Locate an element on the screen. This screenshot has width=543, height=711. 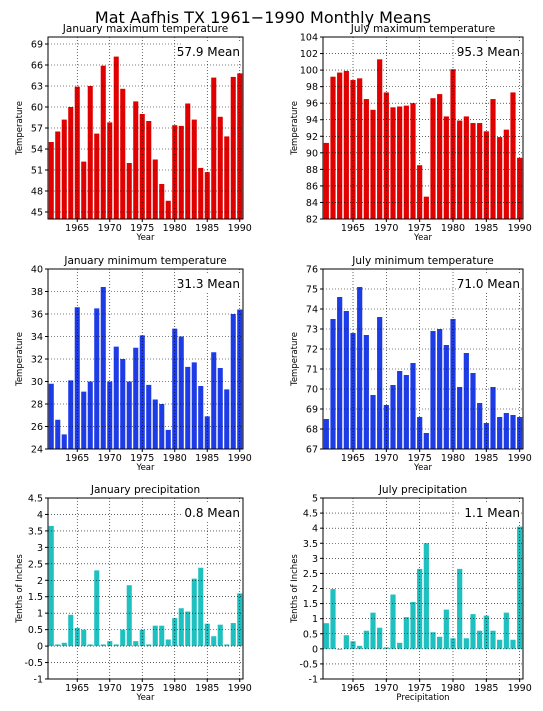
chart-title: July maximum temperature is located at coordinates (422, 29).